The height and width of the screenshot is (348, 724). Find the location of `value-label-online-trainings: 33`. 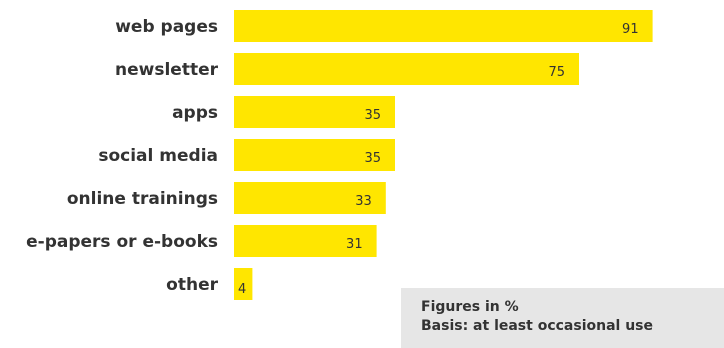

value-label-online-trainings: 33 is located at coordinates (363, 201).